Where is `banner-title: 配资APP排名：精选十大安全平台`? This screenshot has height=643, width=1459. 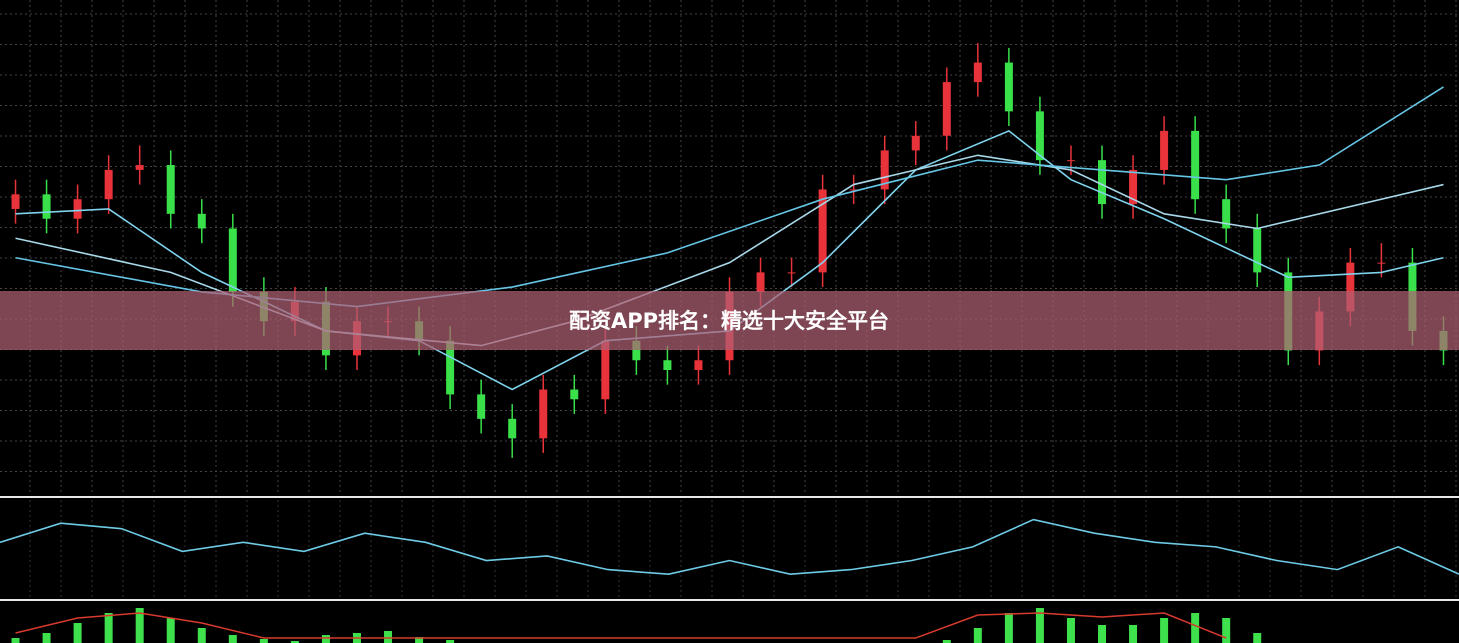
banner-title: 配资APP排名：精选十大安全平台 is located at coordinates (729, 321).